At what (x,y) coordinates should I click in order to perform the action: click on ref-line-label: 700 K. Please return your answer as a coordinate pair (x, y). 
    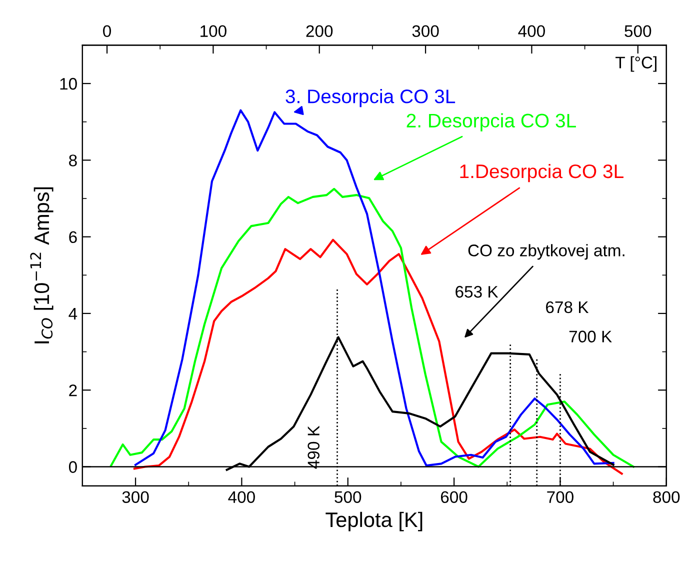
    Looking at the image, I should click on (590, 336).